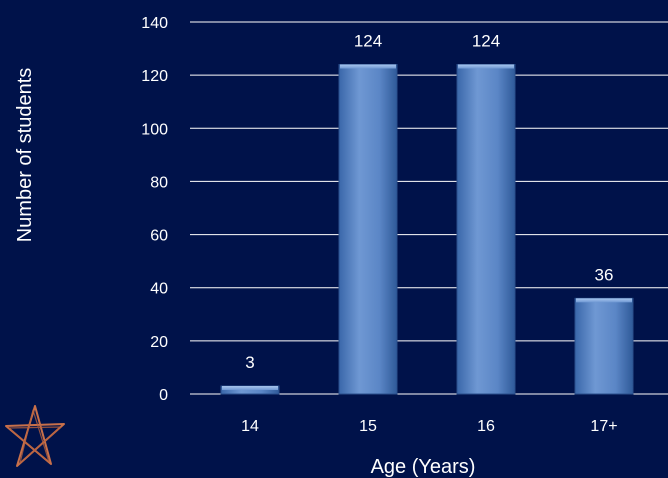 This screenshot has height=478, width=668. What do you see at coordinates (429, 426) in the screenshot?
I see `x-axis-ticks: 14 15 16 17+` at bounding box center [429, 426].